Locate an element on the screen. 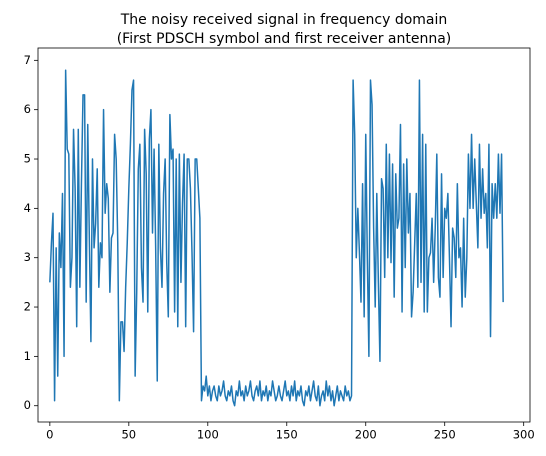 Image resolution: width=546 pixels, height=456 pixels. x-tick-label: 0 is located at coordinates (49, 435).